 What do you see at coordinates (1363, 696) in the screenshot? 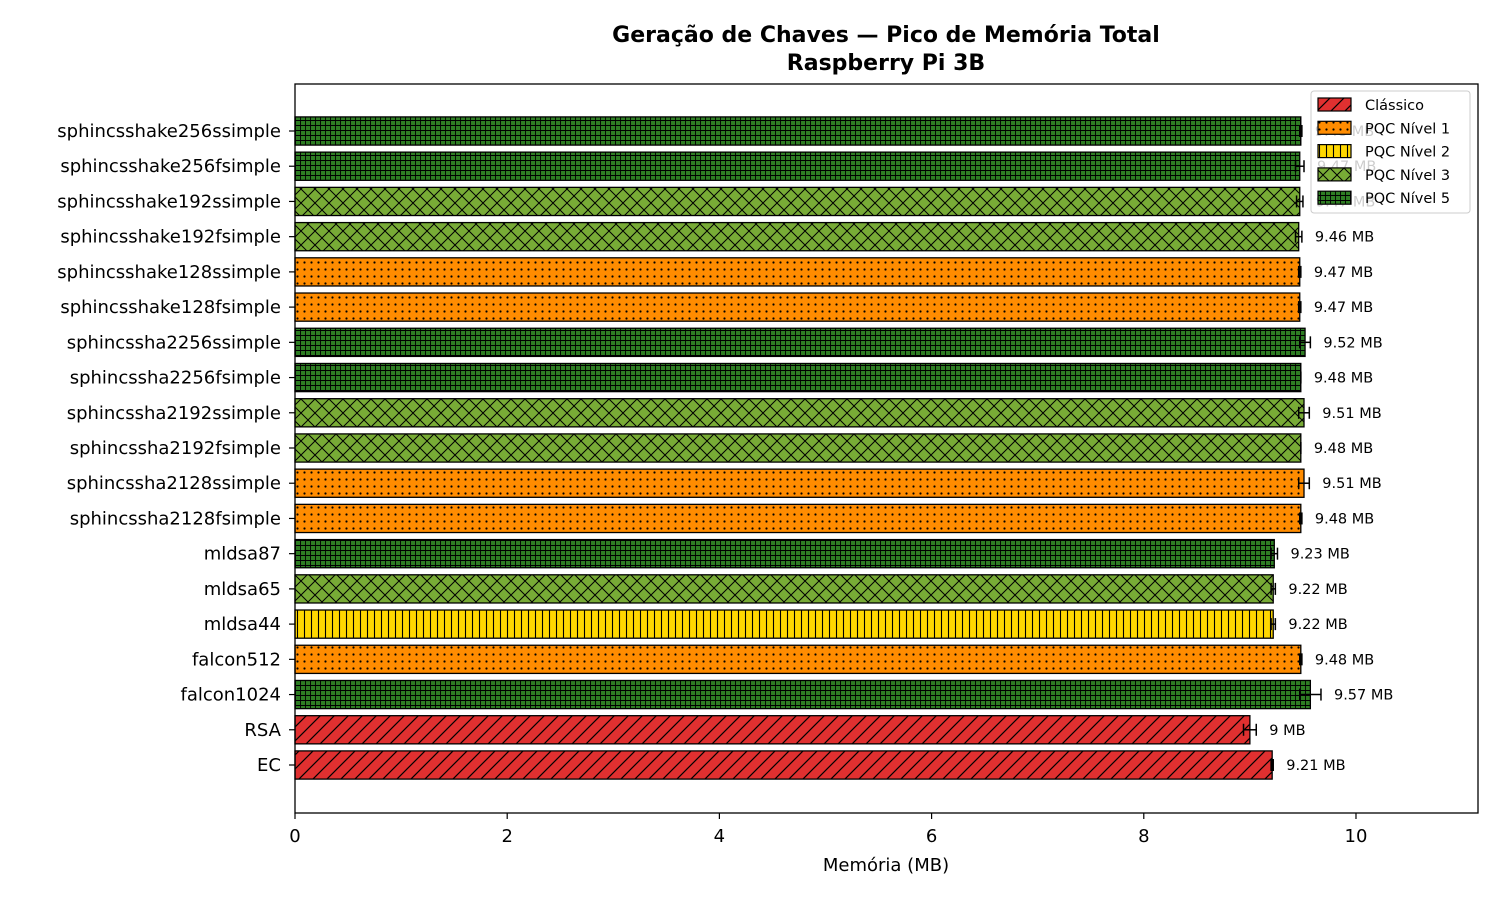
I see `data-label: 9.57 MB` at bounding box center [1363, 696].